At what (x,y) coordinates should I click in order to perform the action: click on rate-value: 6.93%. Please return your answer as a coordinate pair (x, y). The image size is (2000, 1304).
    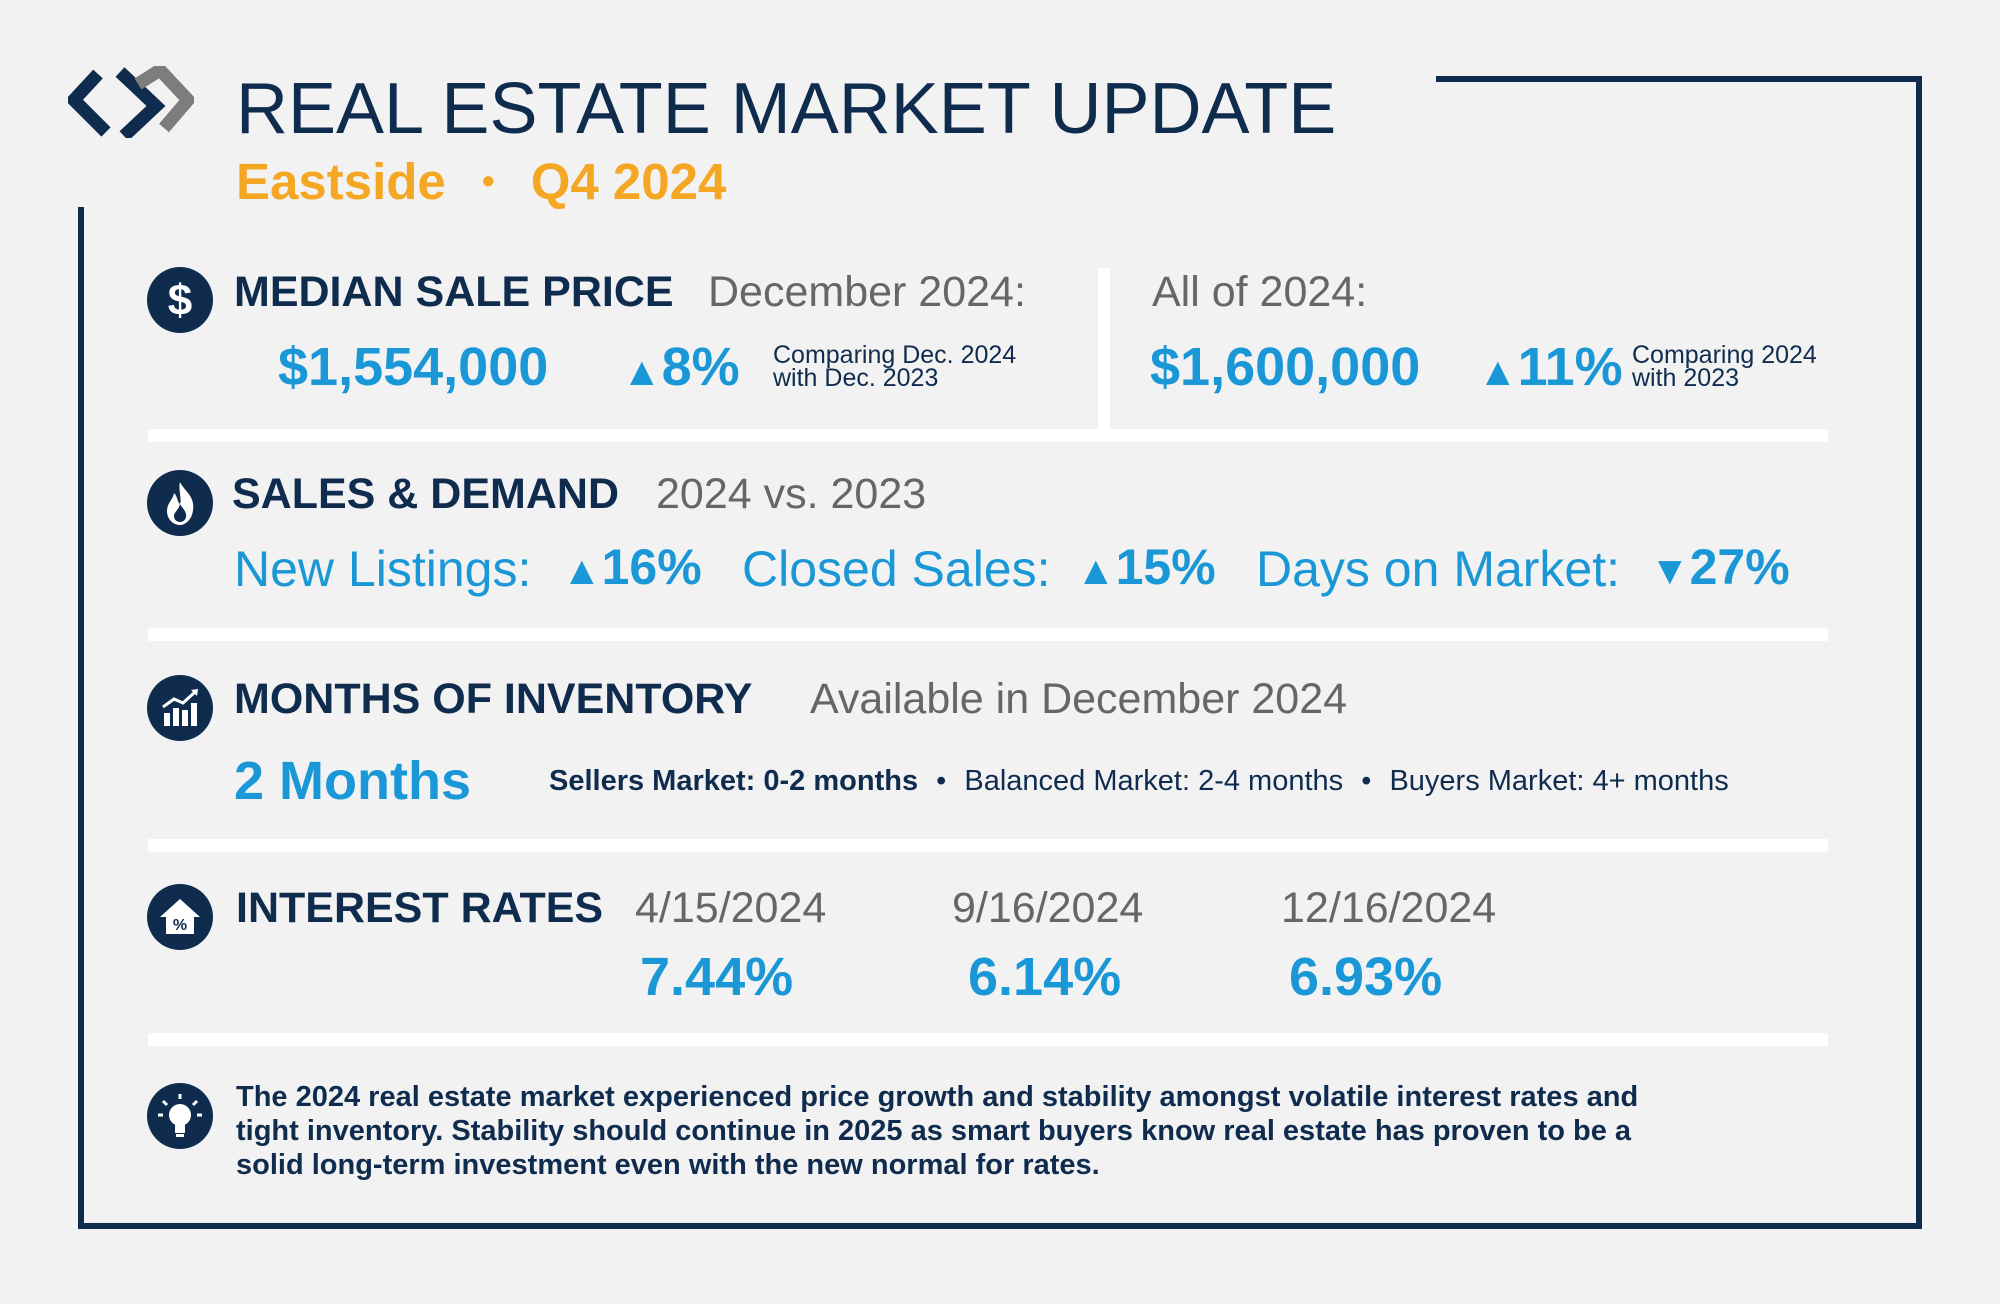
    Looking at the image, I should click on (1366, 977).